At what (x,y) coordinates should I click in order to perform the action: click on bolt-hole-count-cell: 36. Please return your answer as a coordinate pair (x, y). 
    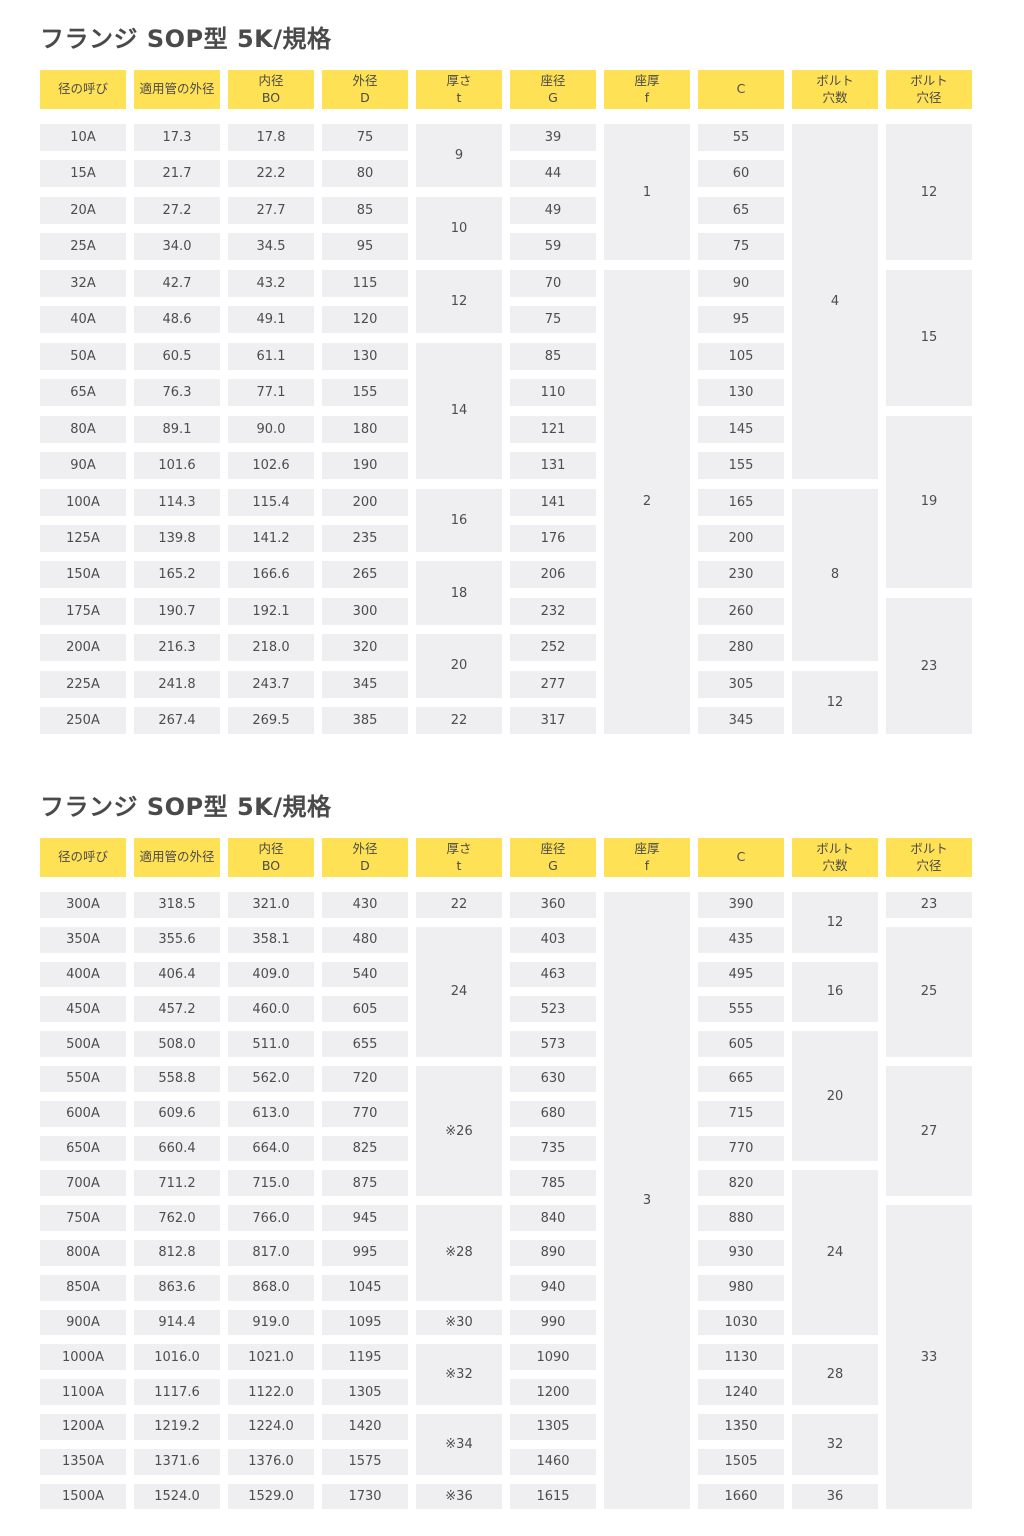
    Looking at the image, I should click on (835, 1496).